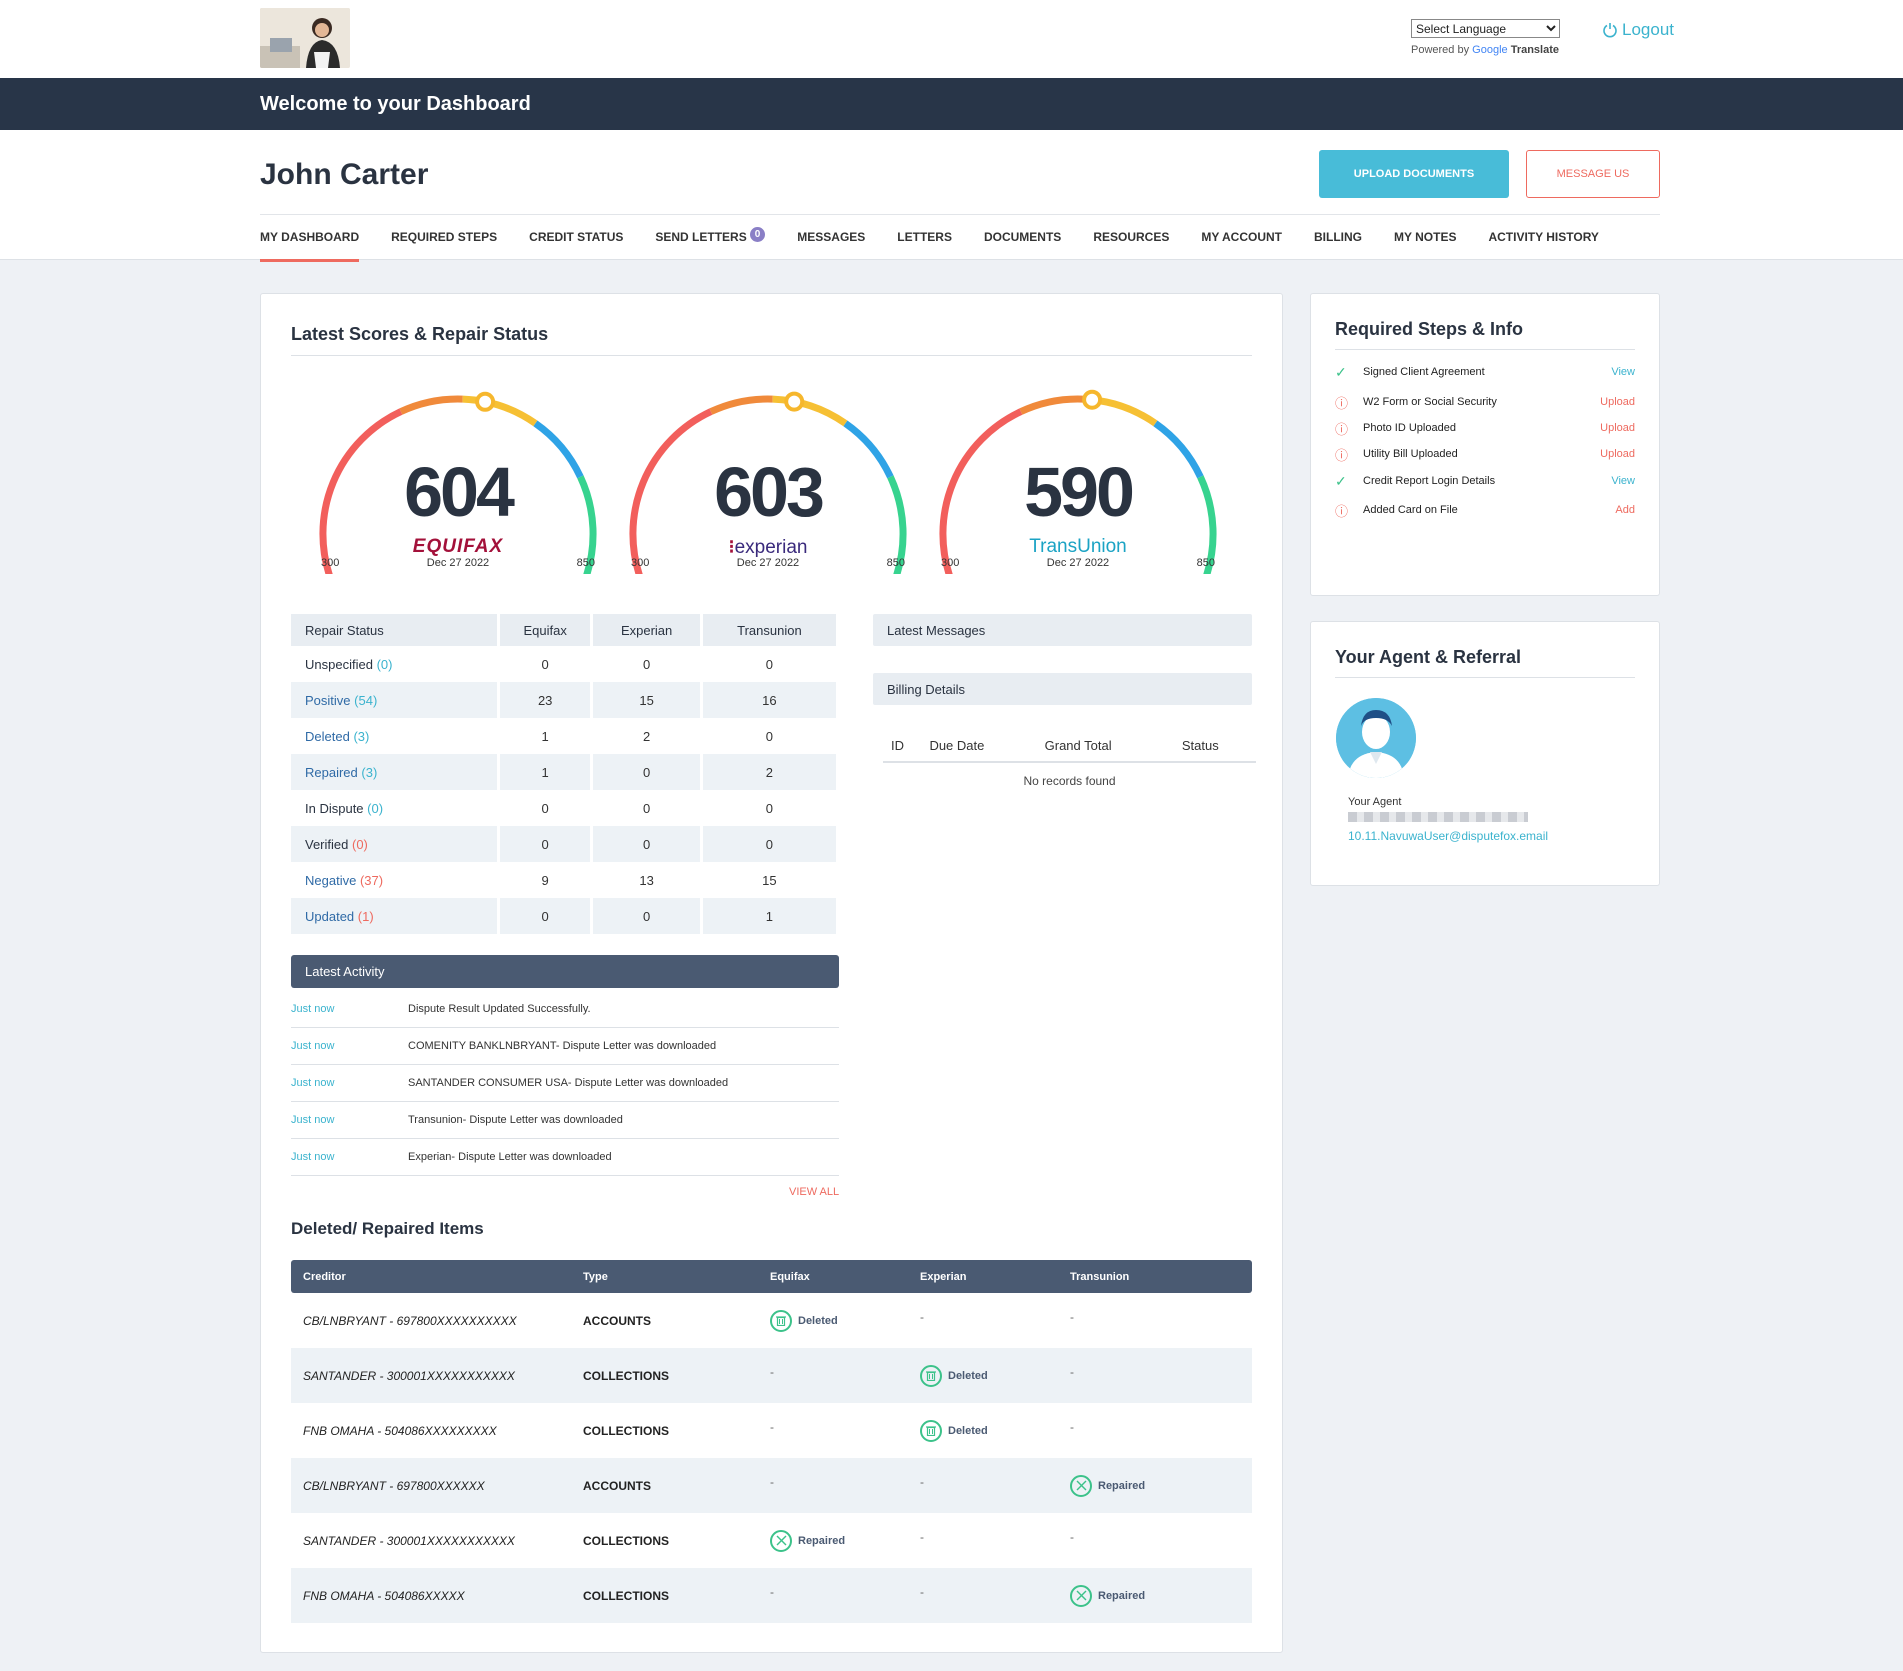  What do you see at coordinates (585, 563) in the screenshot?
I see `gauge-max: 850` at bounding box center [585, 563].